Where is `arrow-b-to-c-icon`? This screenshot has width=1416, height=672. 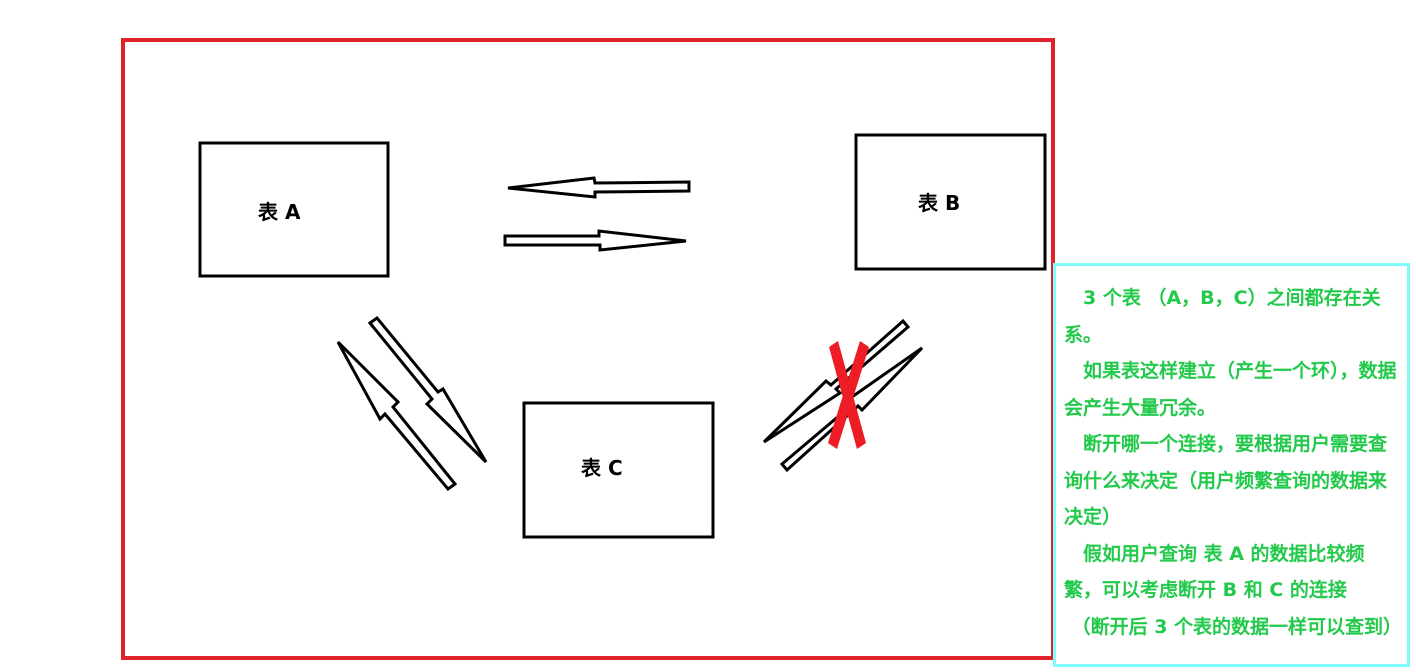
arrow-b-to-c-icon is located at coordinates (836, 381).